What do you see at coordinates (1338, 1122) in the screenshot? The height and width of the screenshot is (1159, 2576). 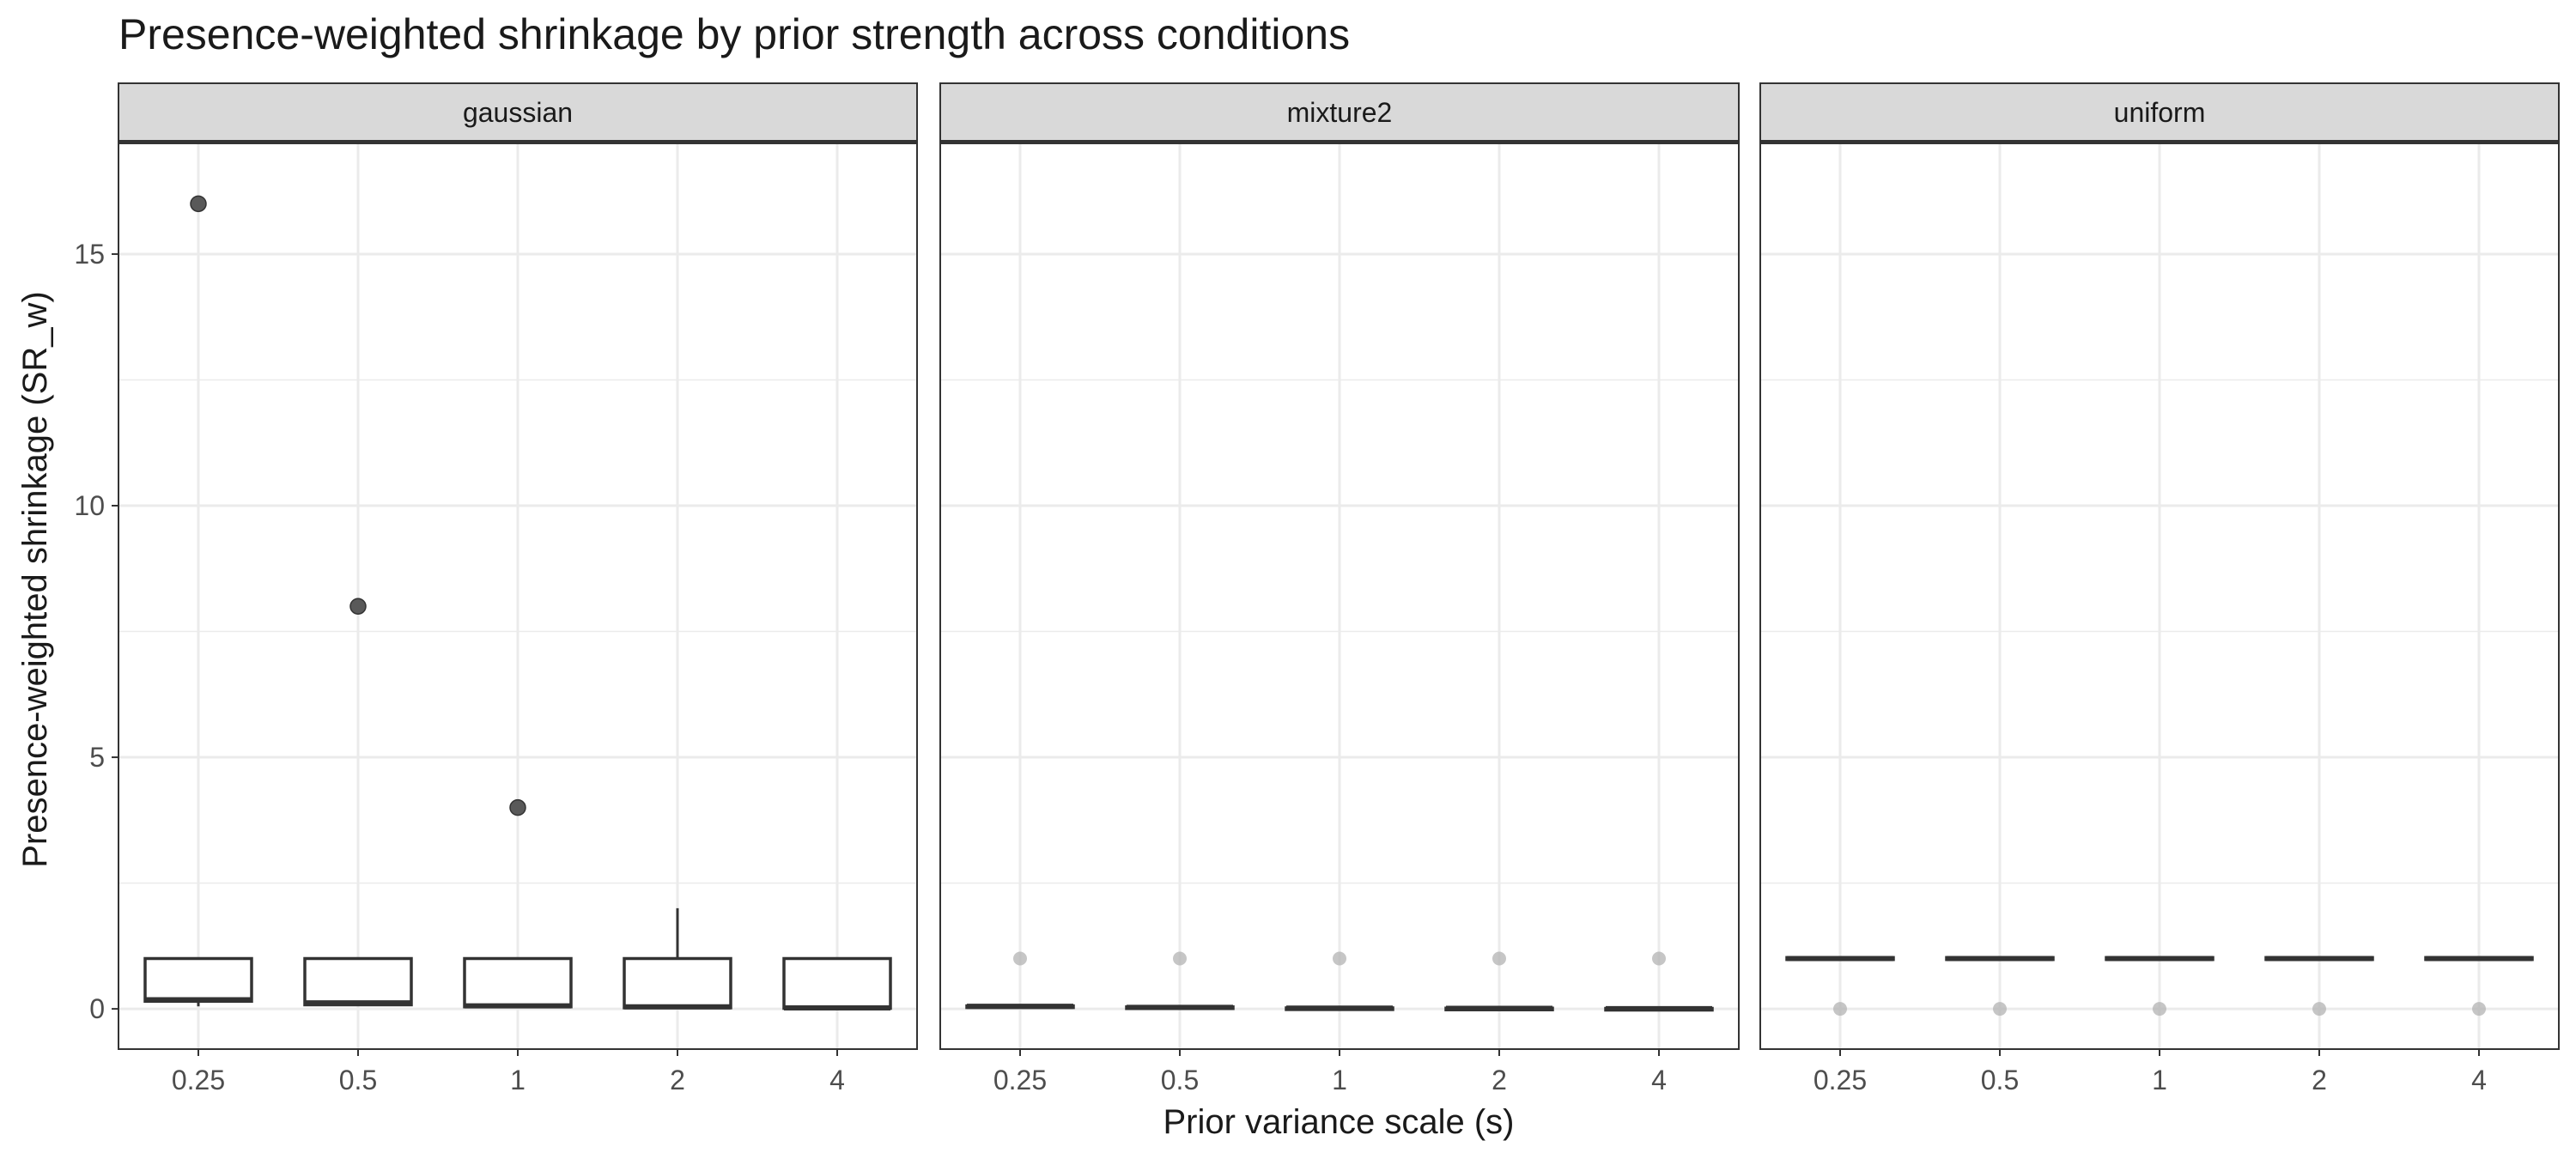 I see `x-axis-label: Prior variance scale (s)` at bounding box center [1338, 1122].